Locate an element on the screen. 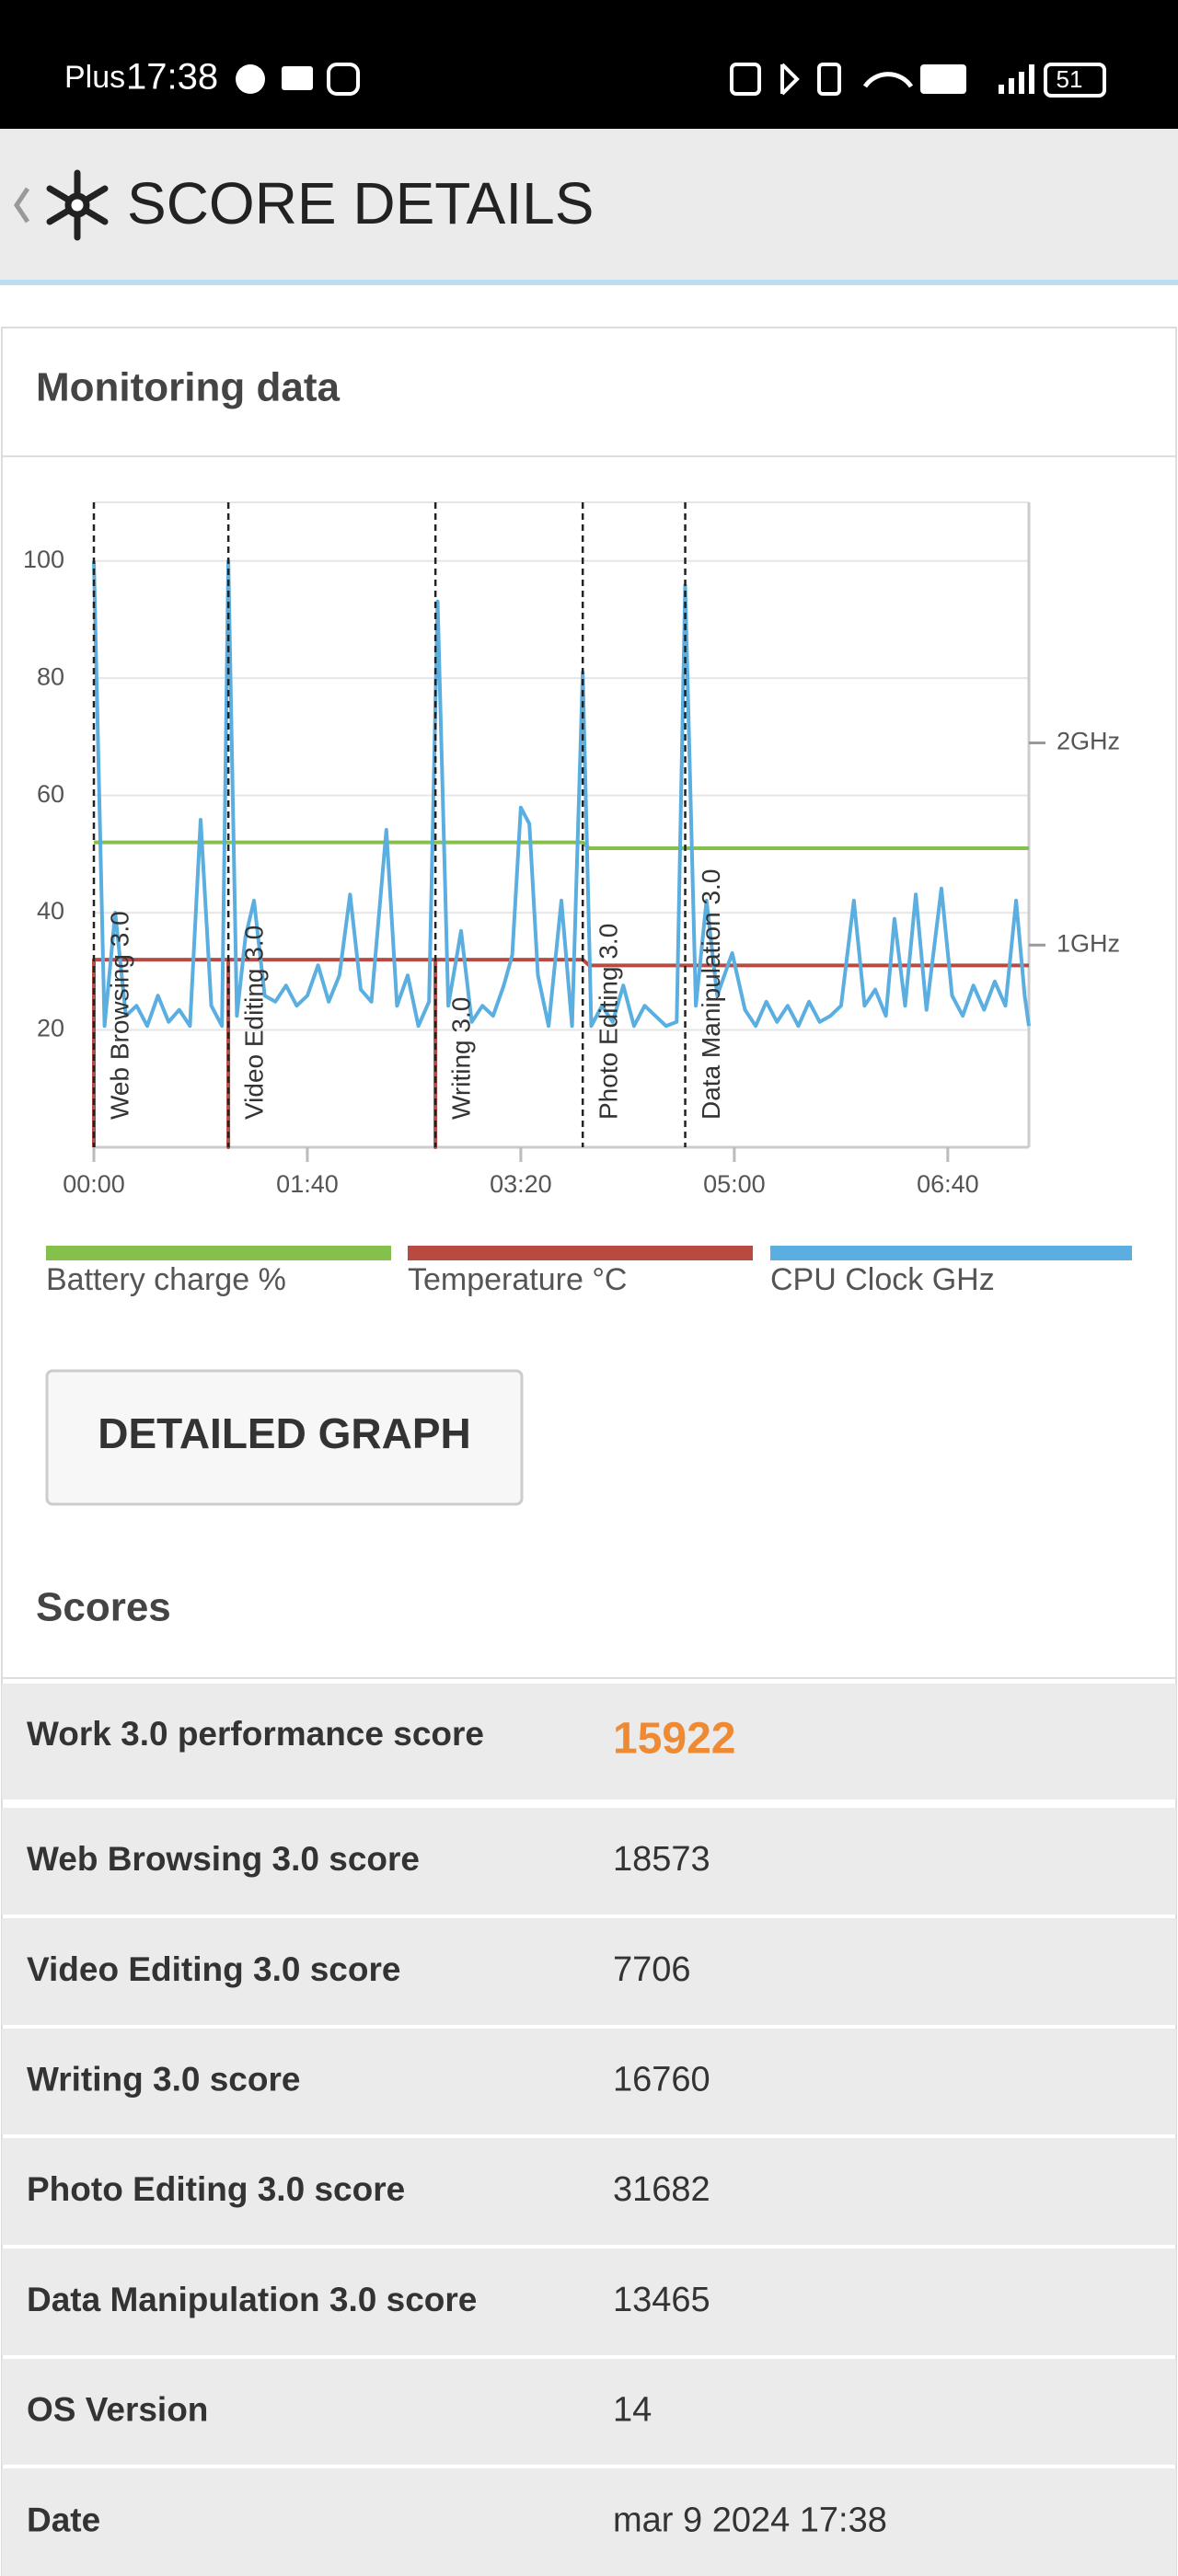  section-title: Monitoring data is located at coordinates (188, 387).